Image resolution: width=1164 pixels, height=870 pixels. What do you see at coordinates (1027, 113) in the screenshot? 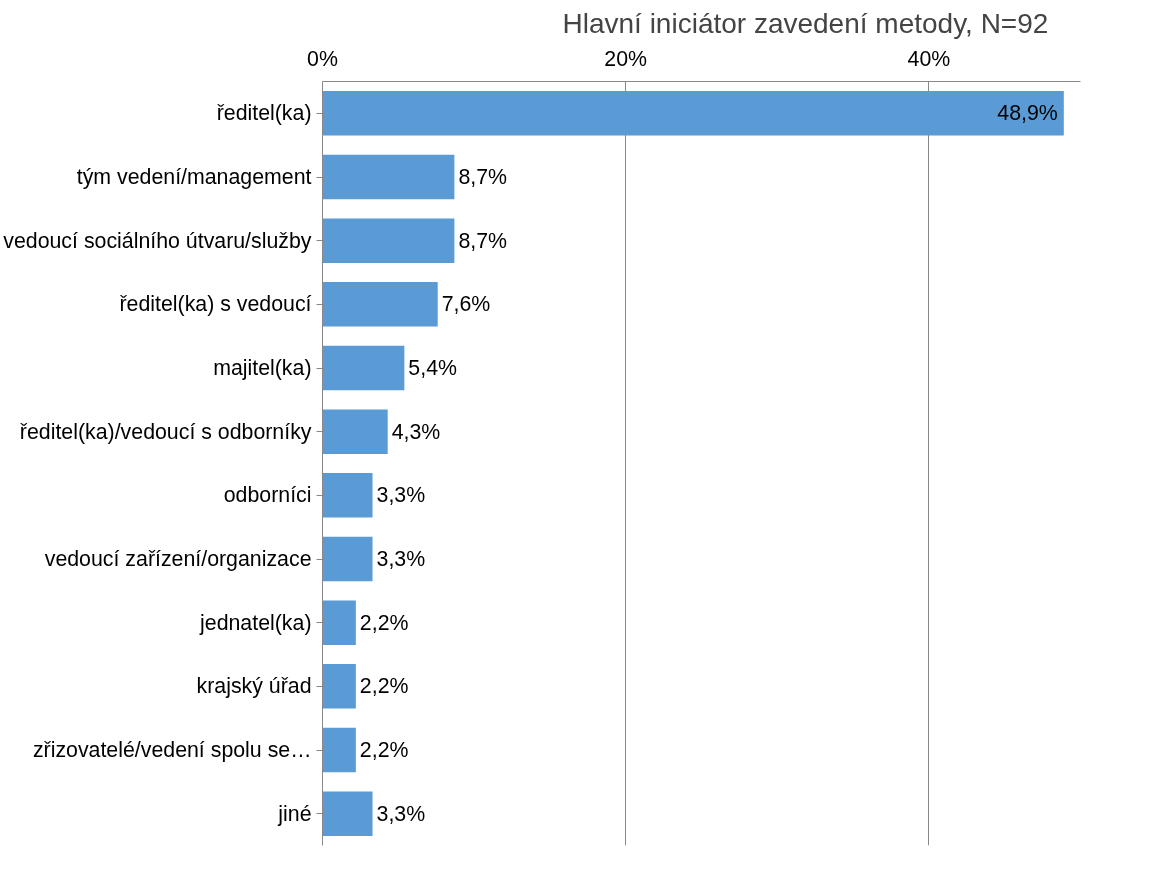
I see `data-label: 48,9%` at bounding box center [1027, 113].